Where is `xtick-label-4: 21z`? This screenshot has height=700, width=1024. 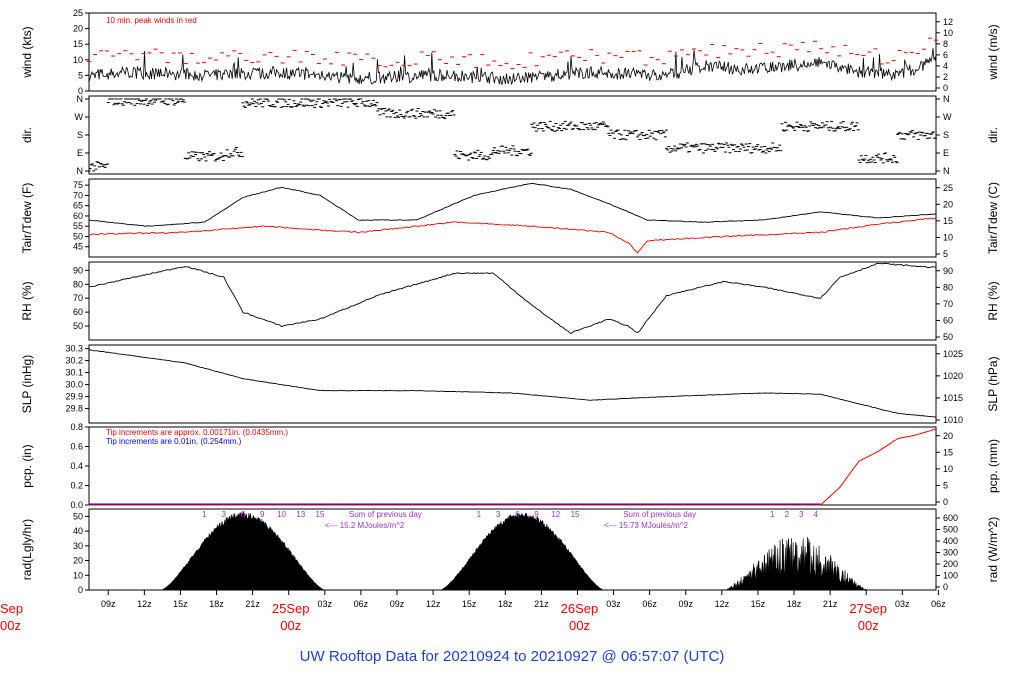
xtick-label-4: 21z is located at coordinates (252, 604).